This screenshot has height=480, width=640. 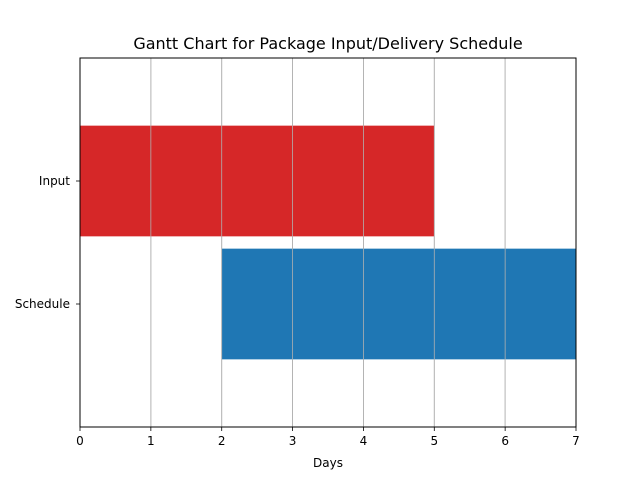 What do you see at coordinates (434, 441) in the screenshot?
I see `x-tick-label: 5` at bounding box center [434, 441].